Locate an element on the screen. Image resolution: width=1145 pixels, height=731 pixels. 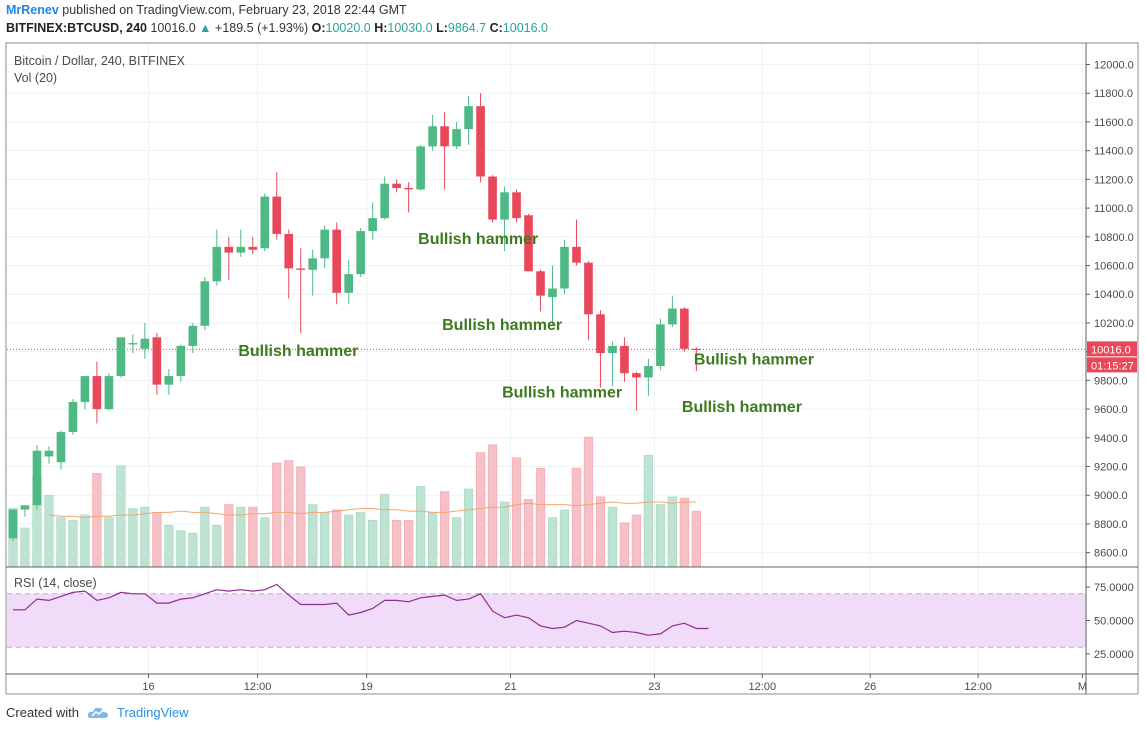
tradingview-link: TradingView is located at coordinates (152, 712).